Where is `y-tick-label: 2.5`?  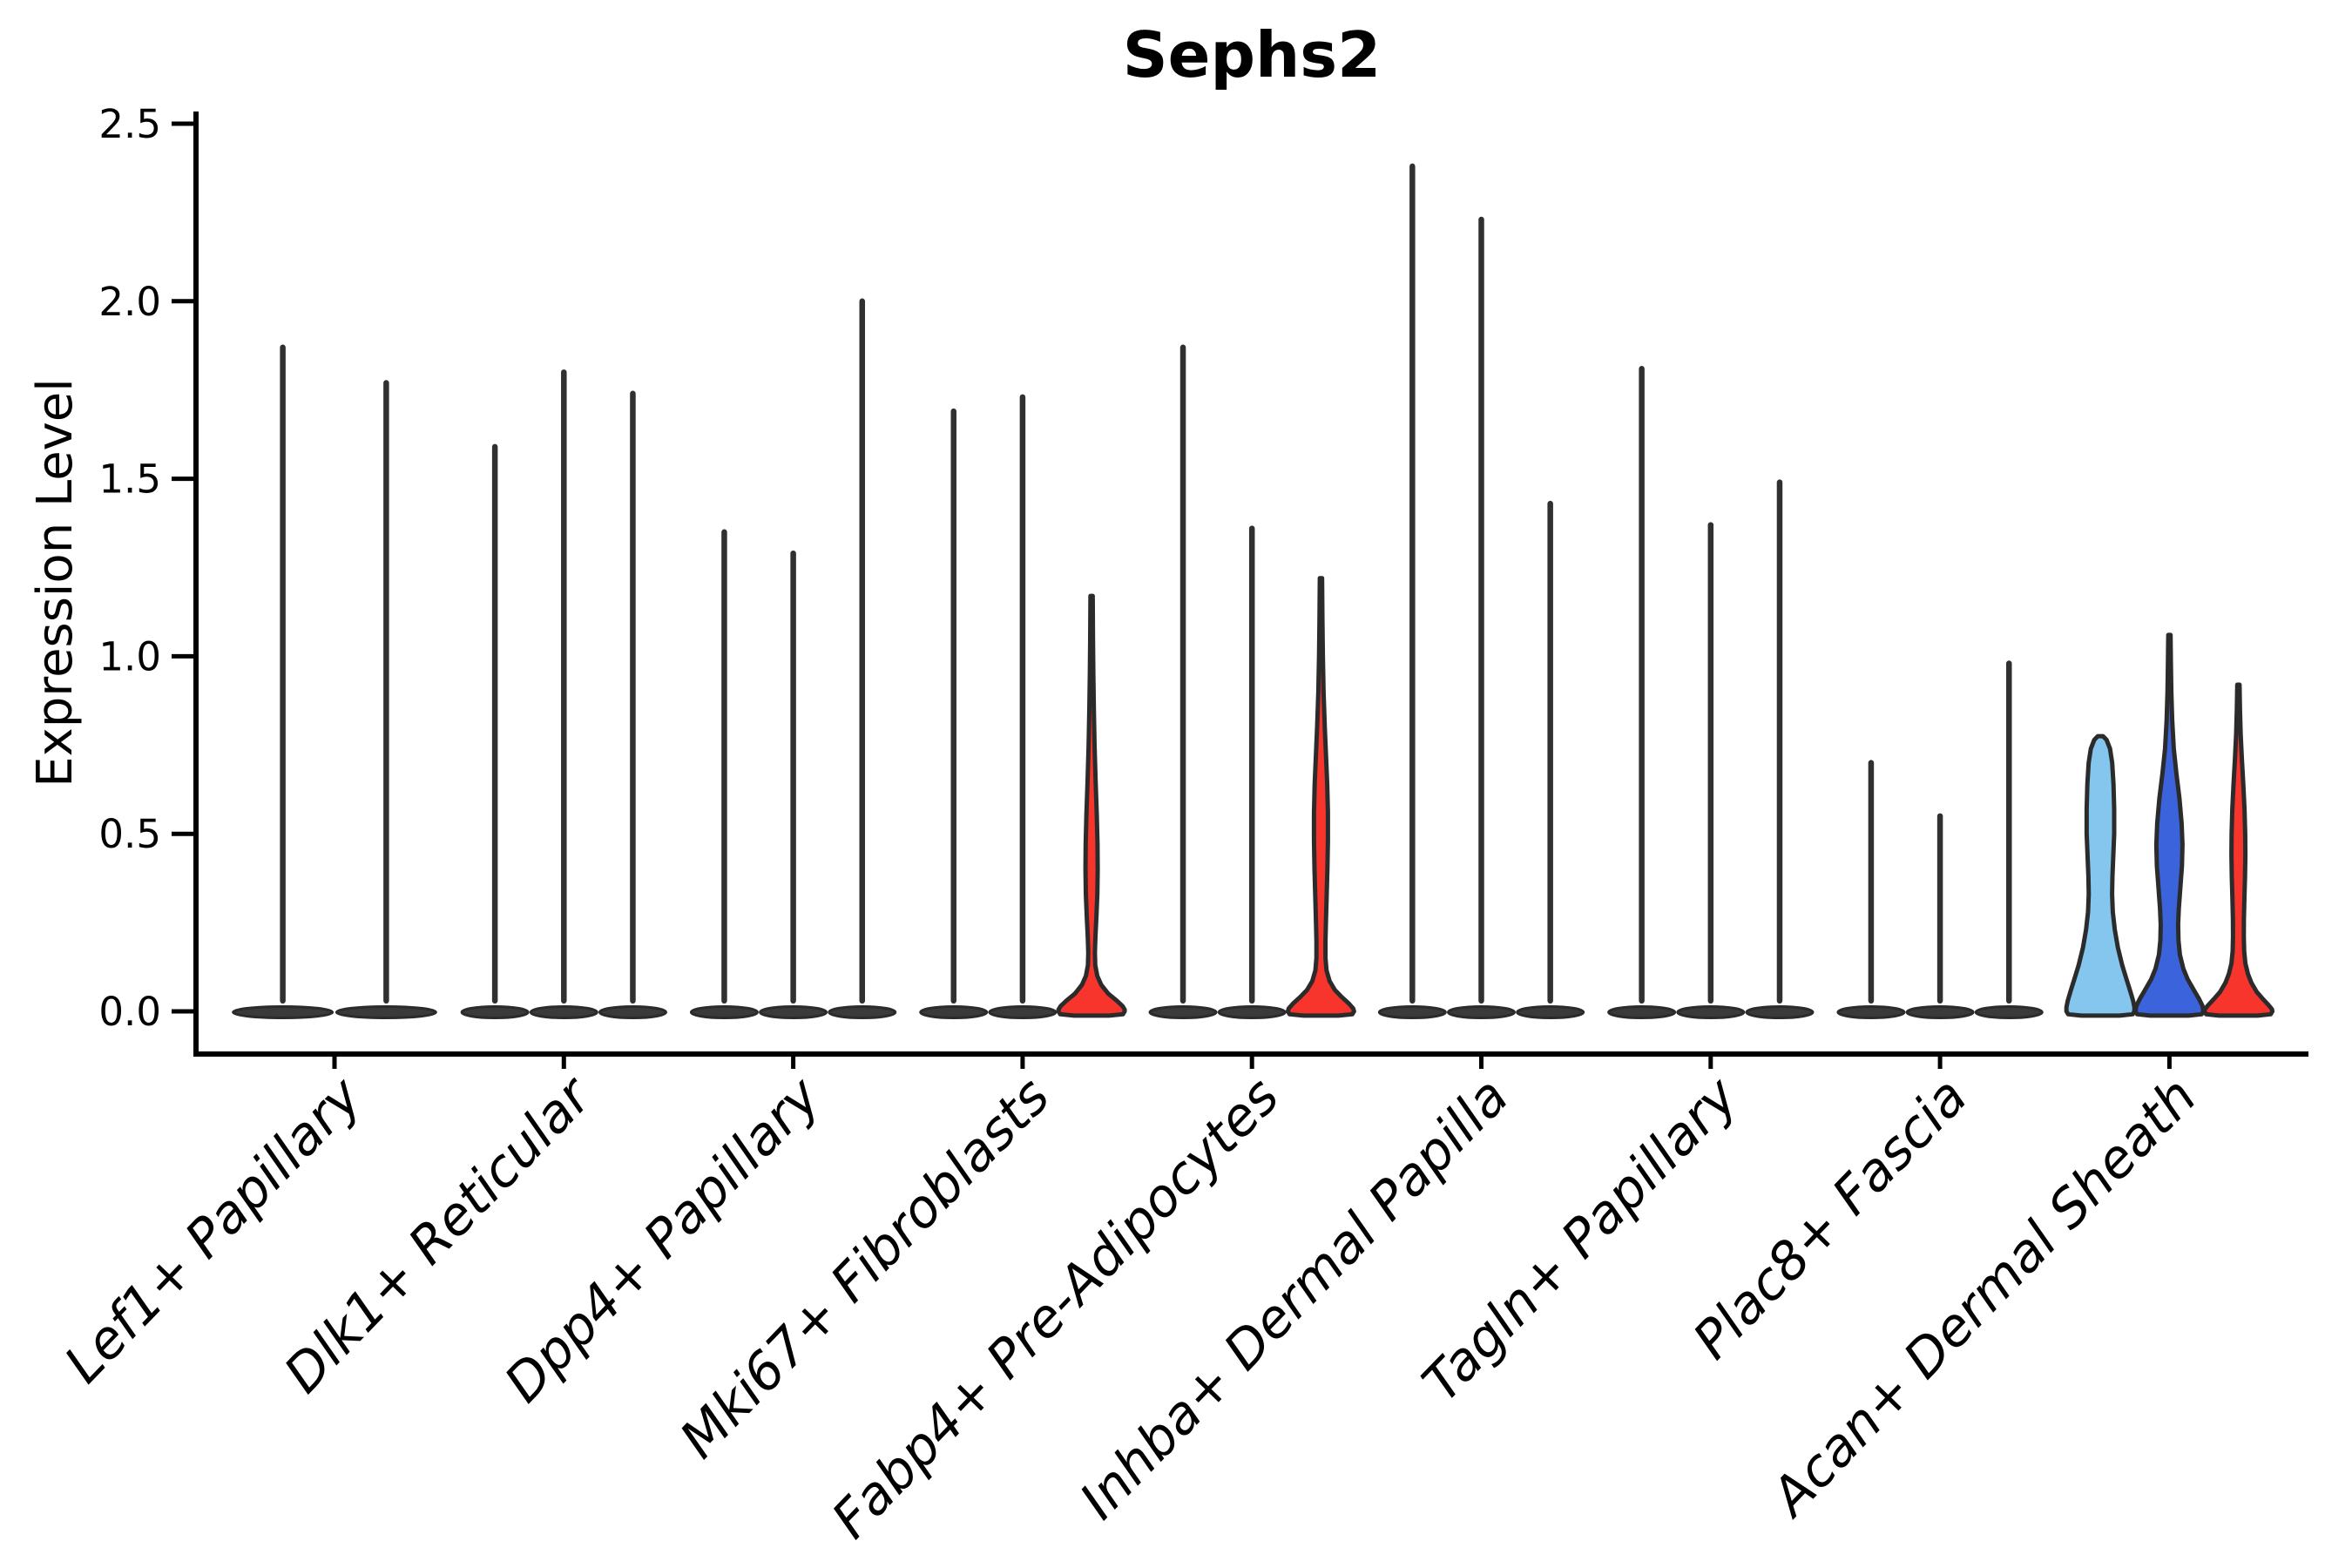 y-tick-label: 2.5 is located at coordinates (129, 124).